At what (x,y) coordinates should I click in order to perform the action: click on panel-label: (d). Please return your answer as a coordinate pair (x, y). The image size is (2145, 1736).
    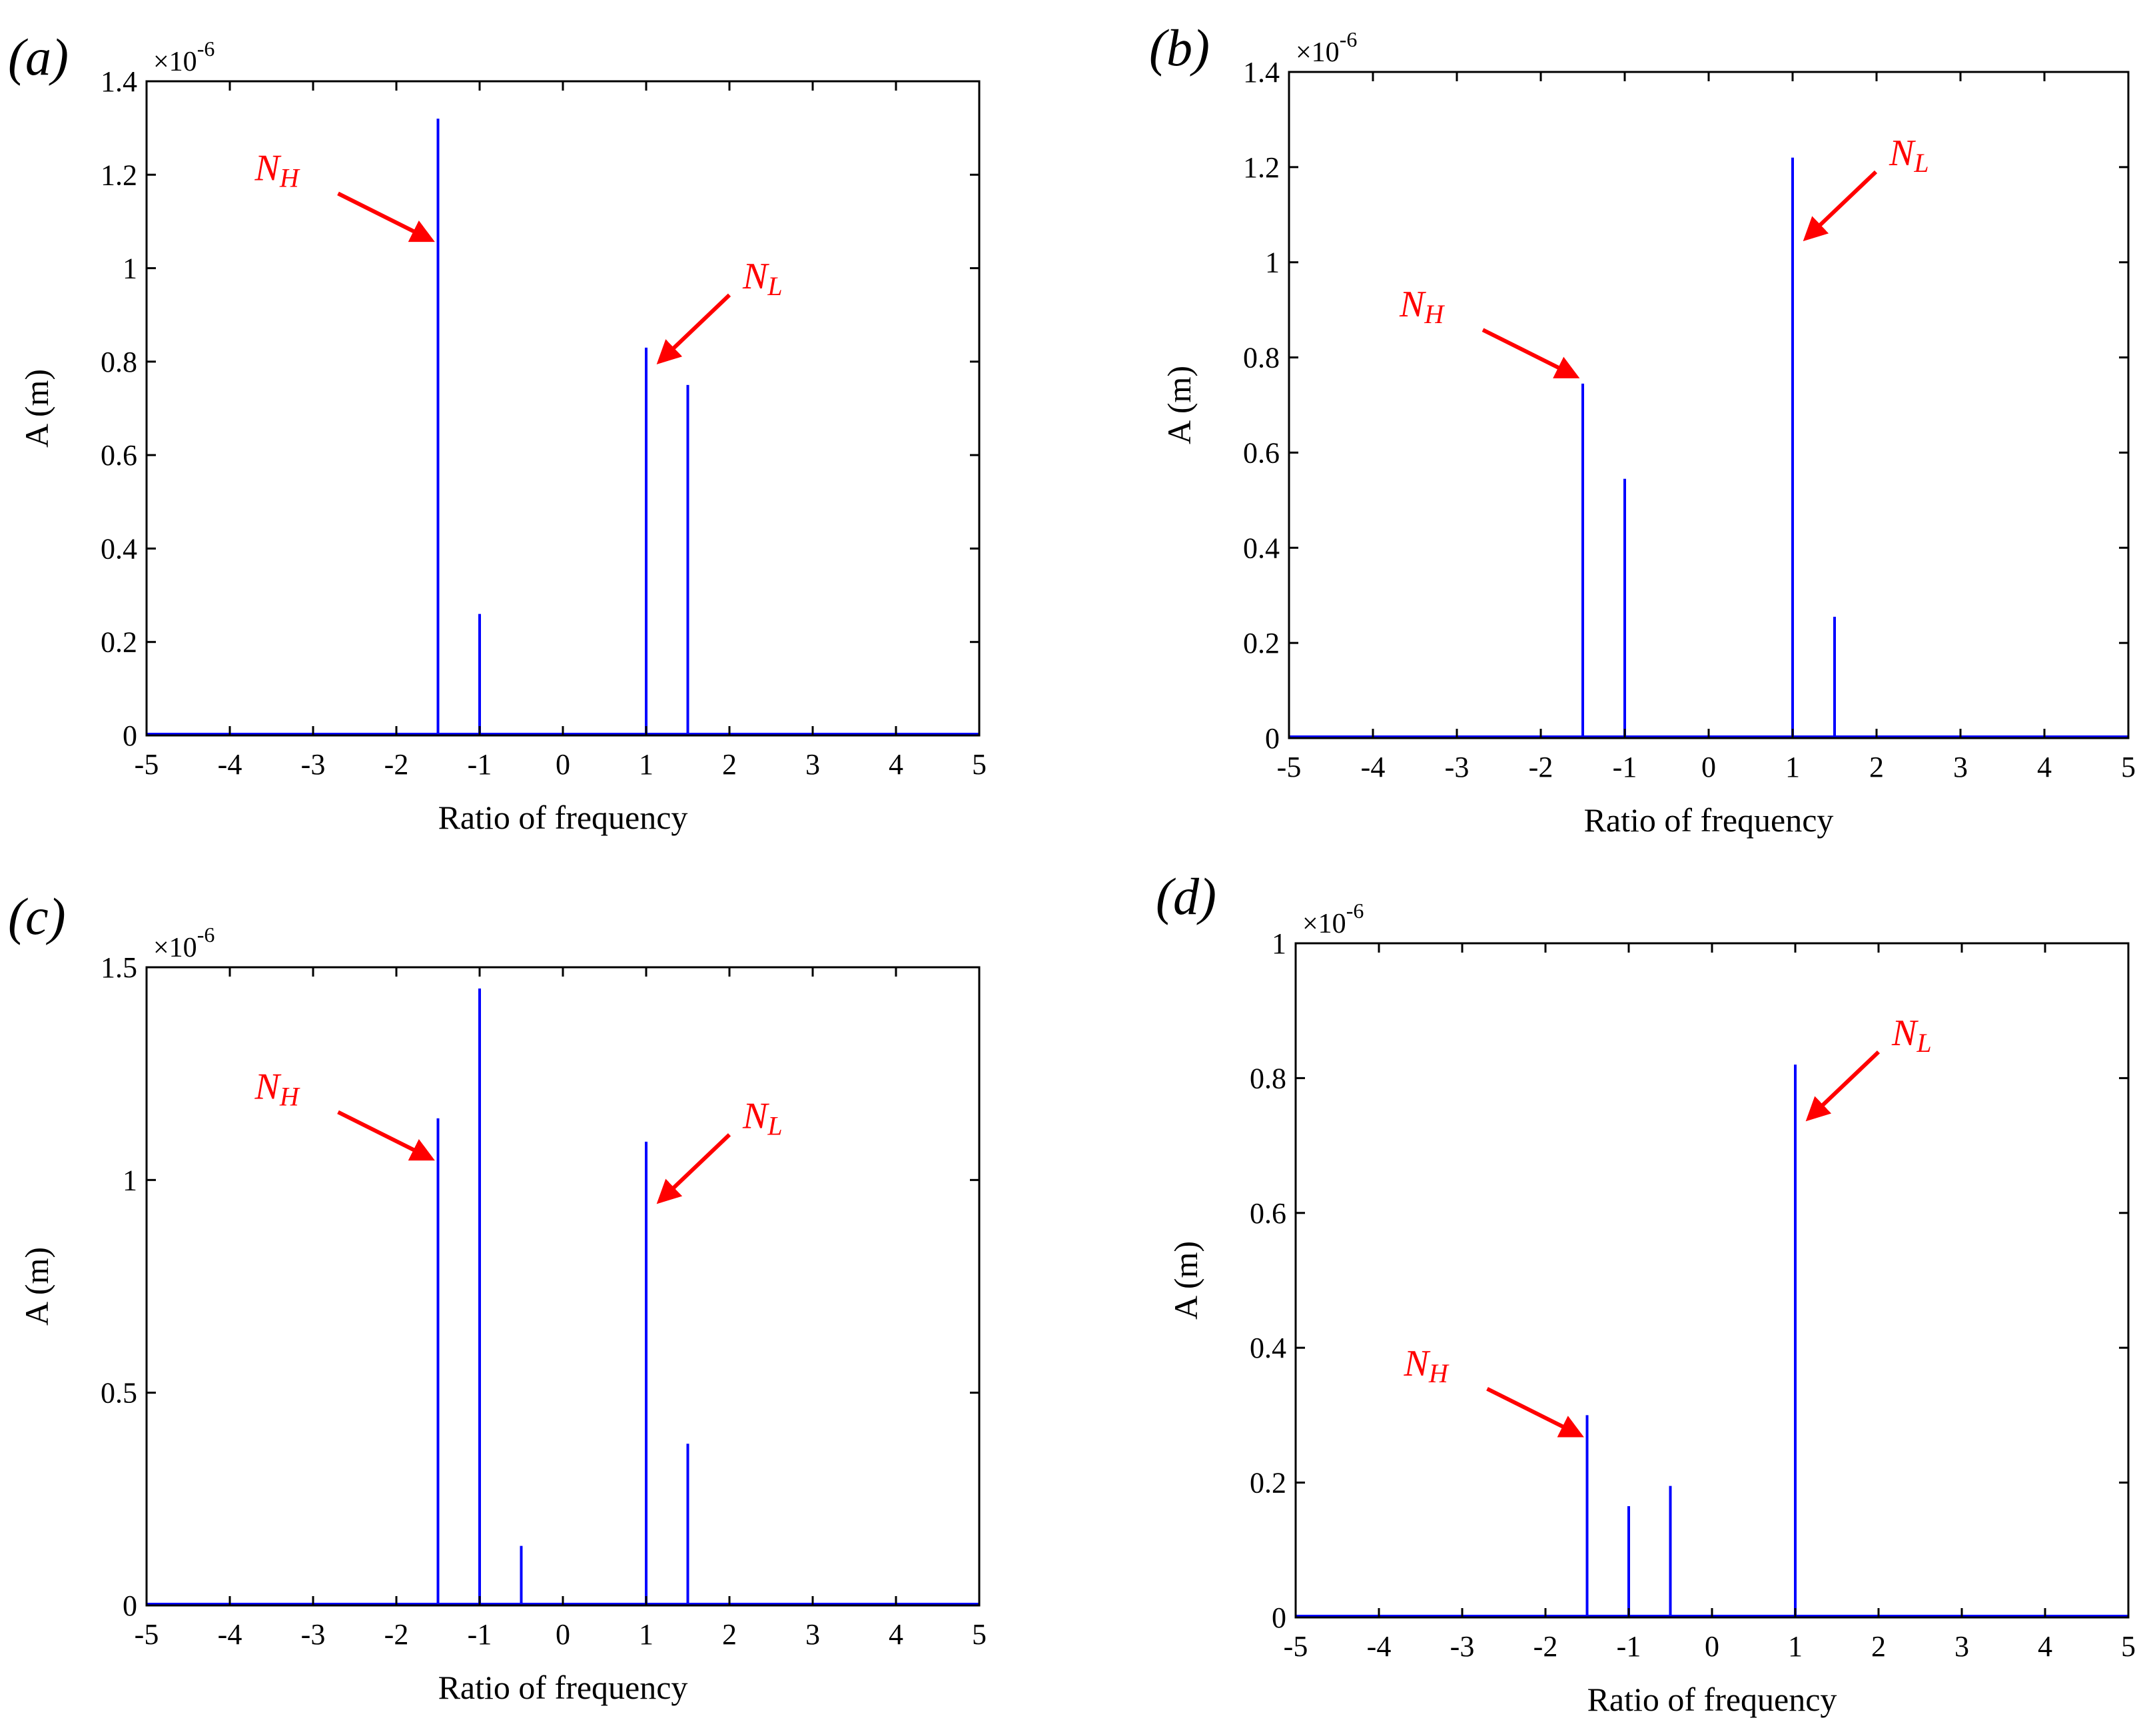
    Looking at the image, I should click on (1186, 896).